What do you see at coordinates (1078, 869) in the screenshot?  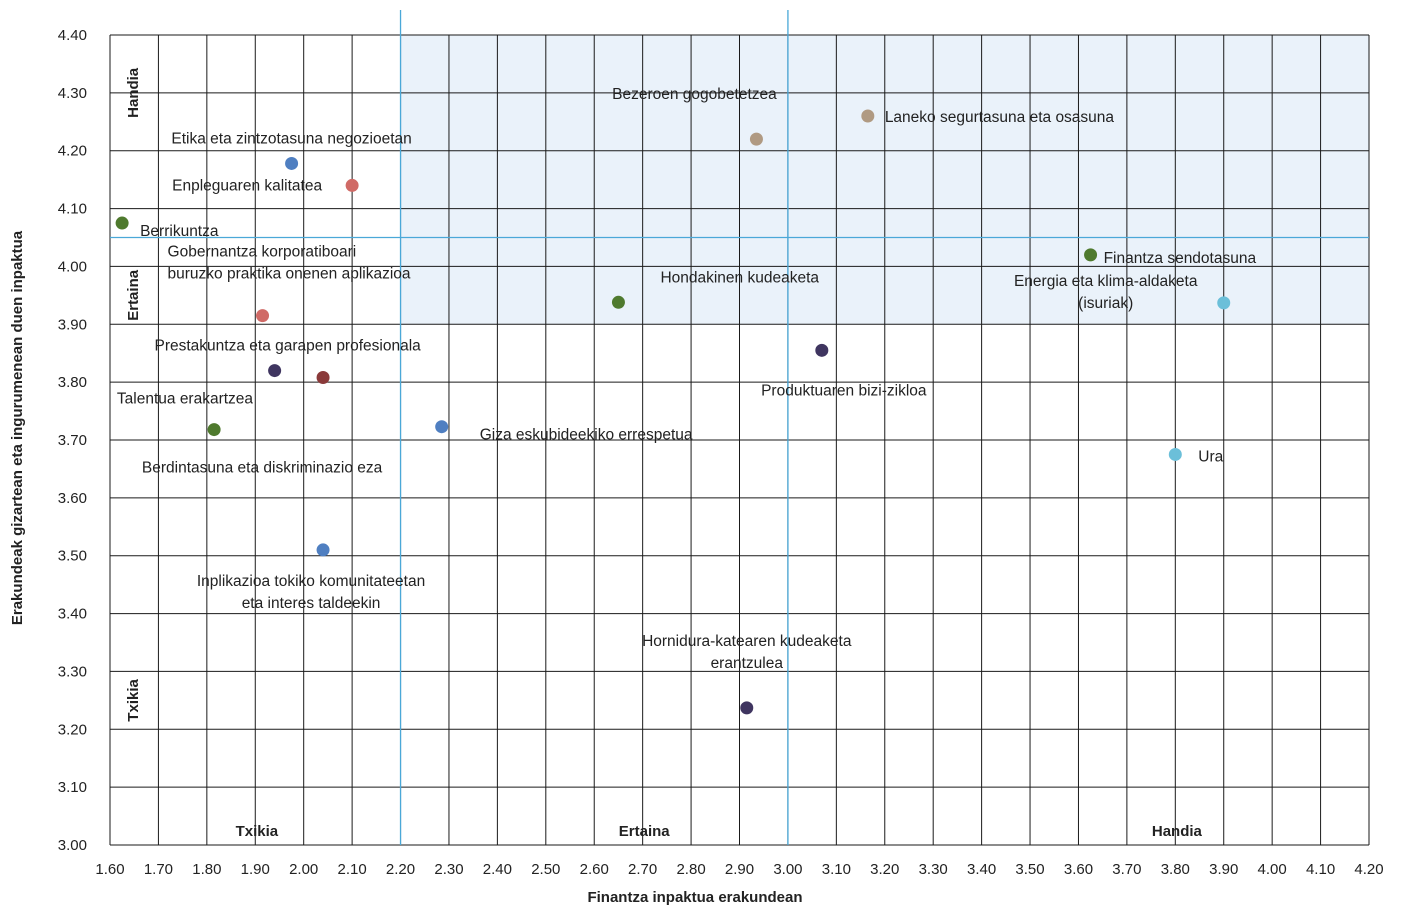 I see `x-tick-label: 3.60` at bounding box center [1078, 869].